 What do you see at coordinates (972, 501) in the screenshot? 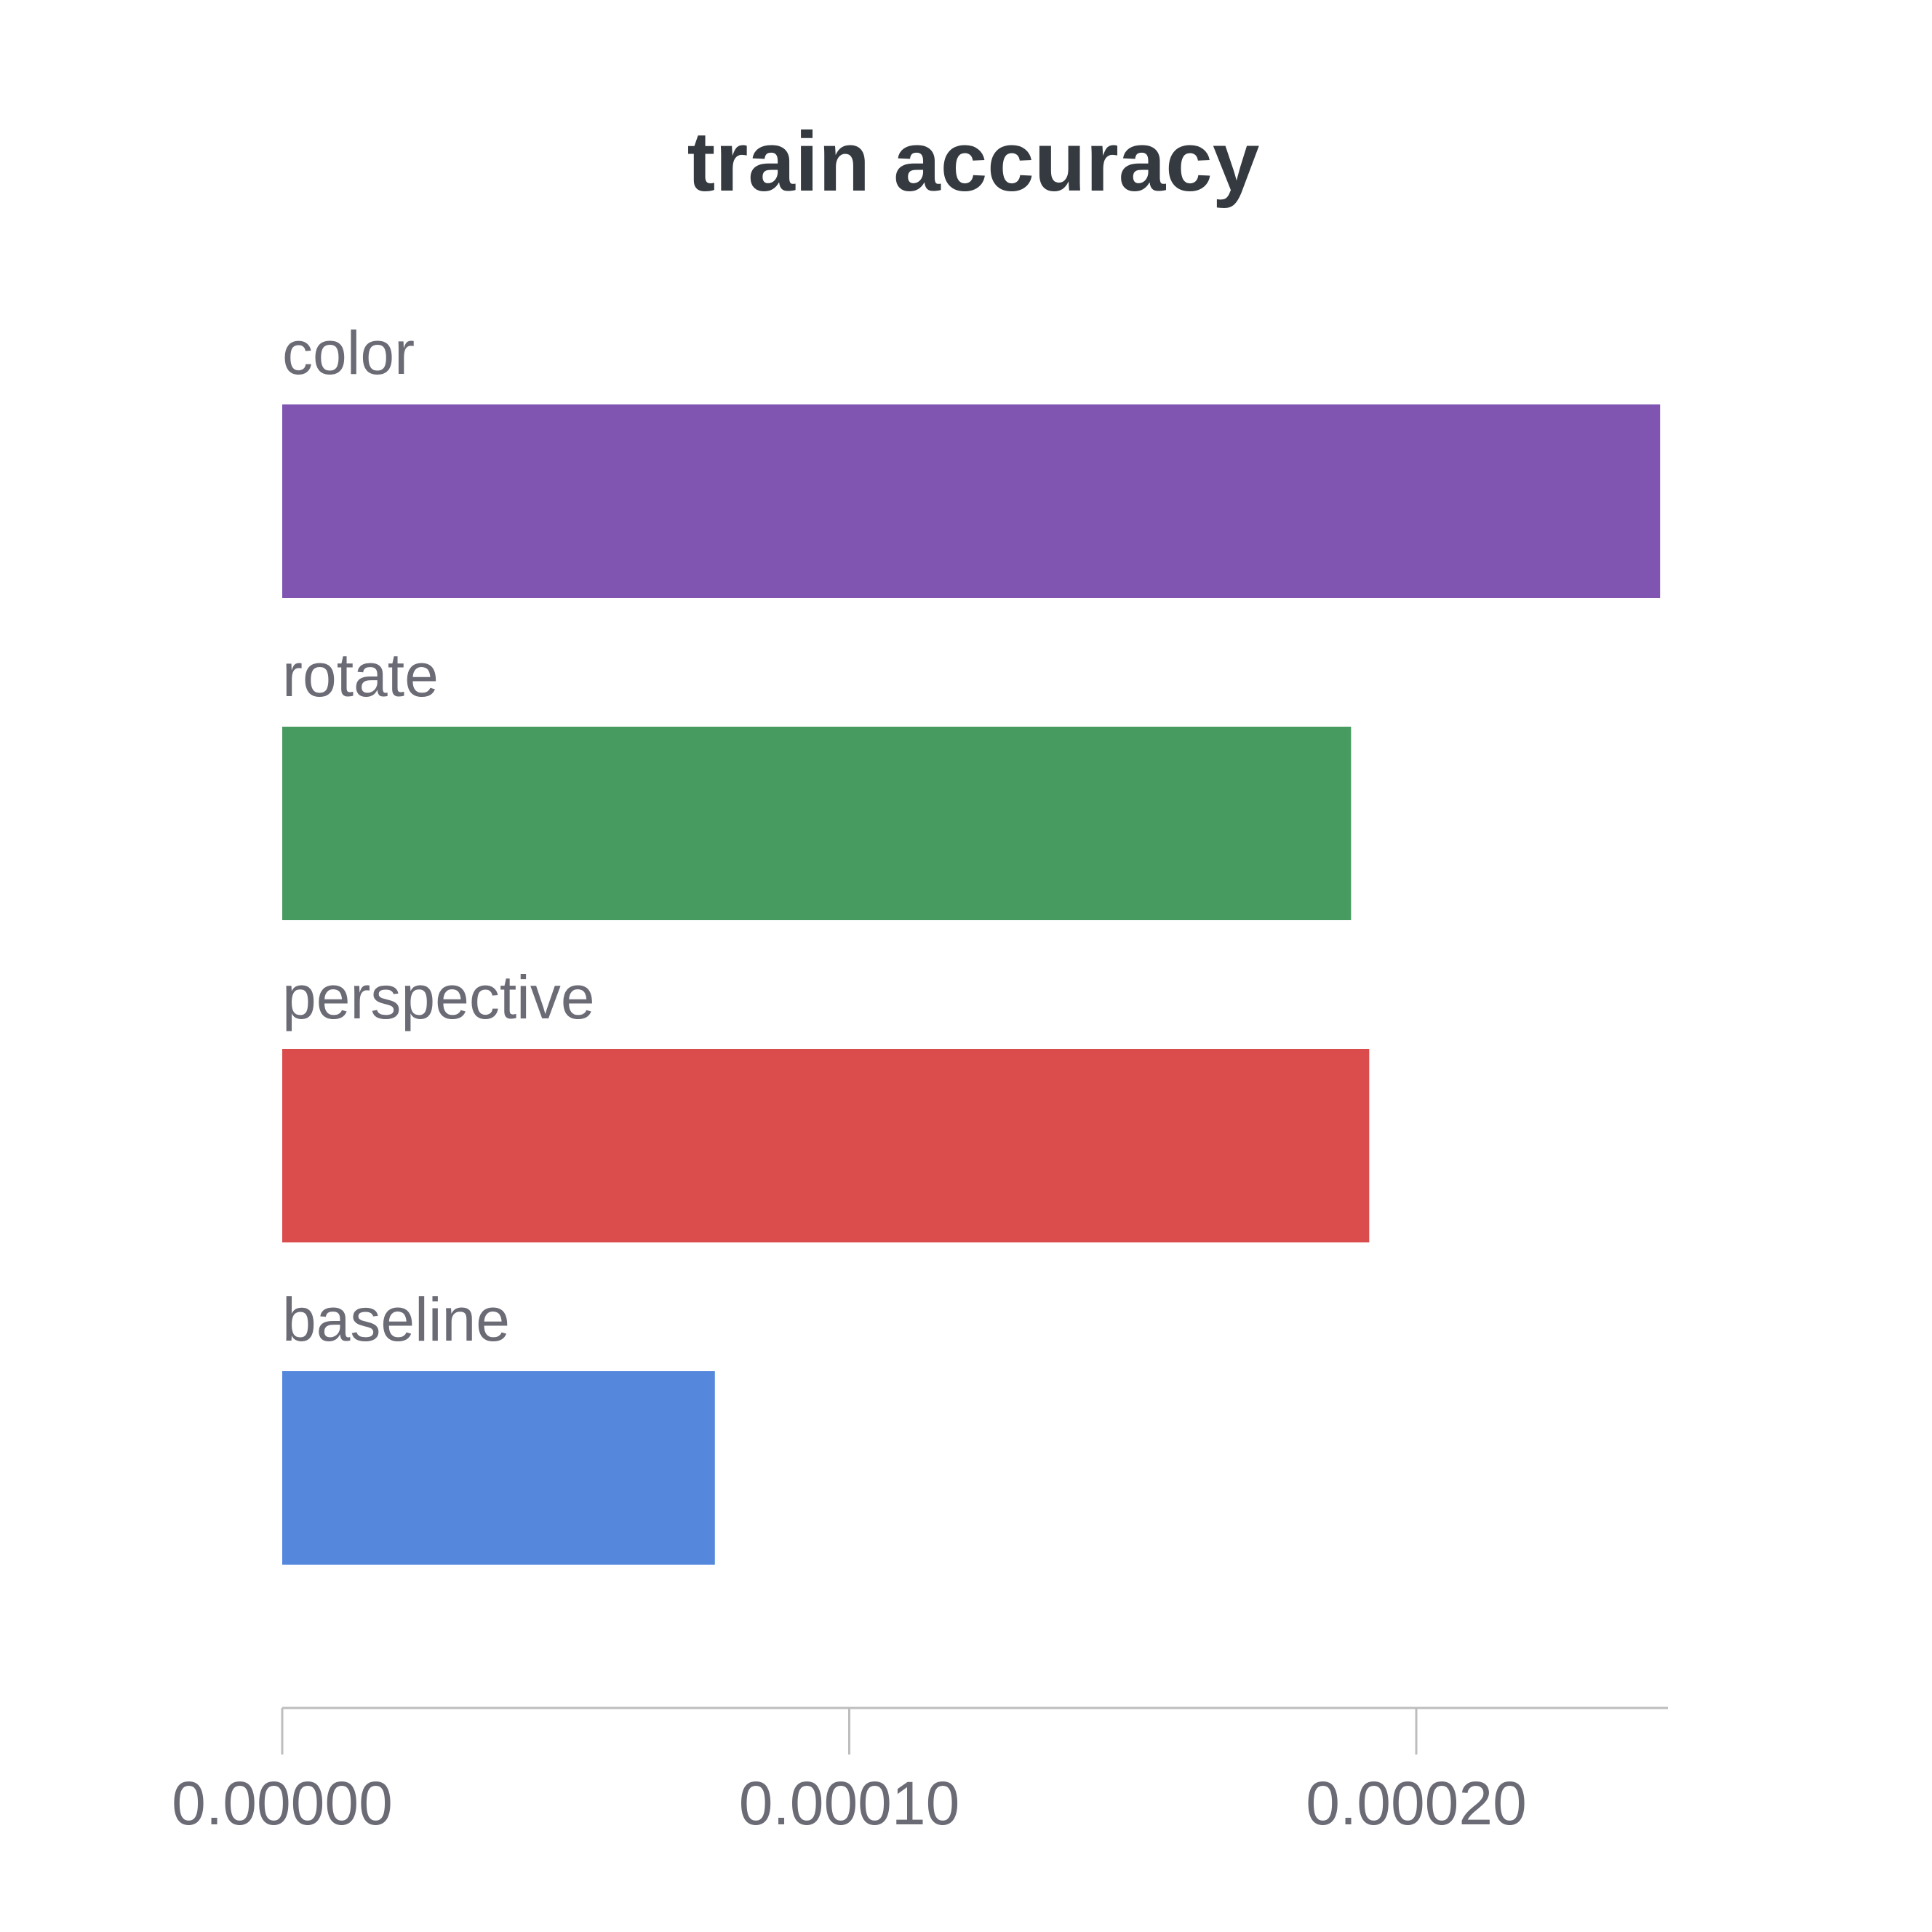
I see `bar-color` at bounding box center [972, 501].